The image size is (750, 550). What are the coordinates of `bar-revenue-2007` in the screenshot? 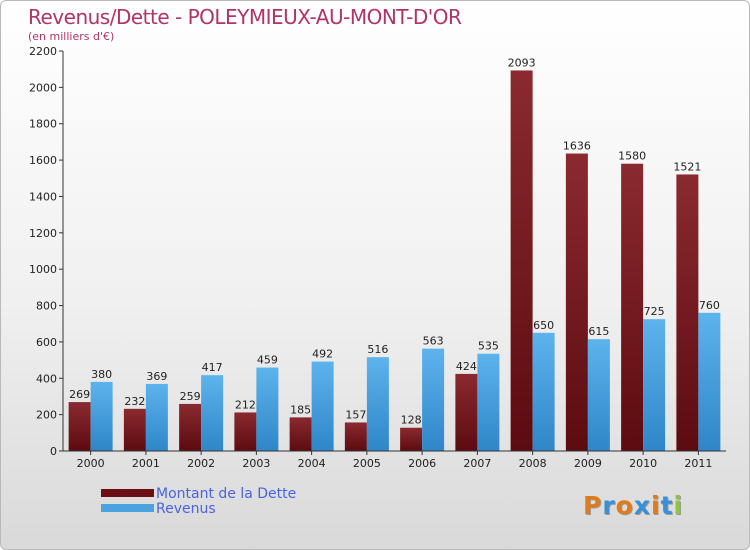 It's located at (488, 402).